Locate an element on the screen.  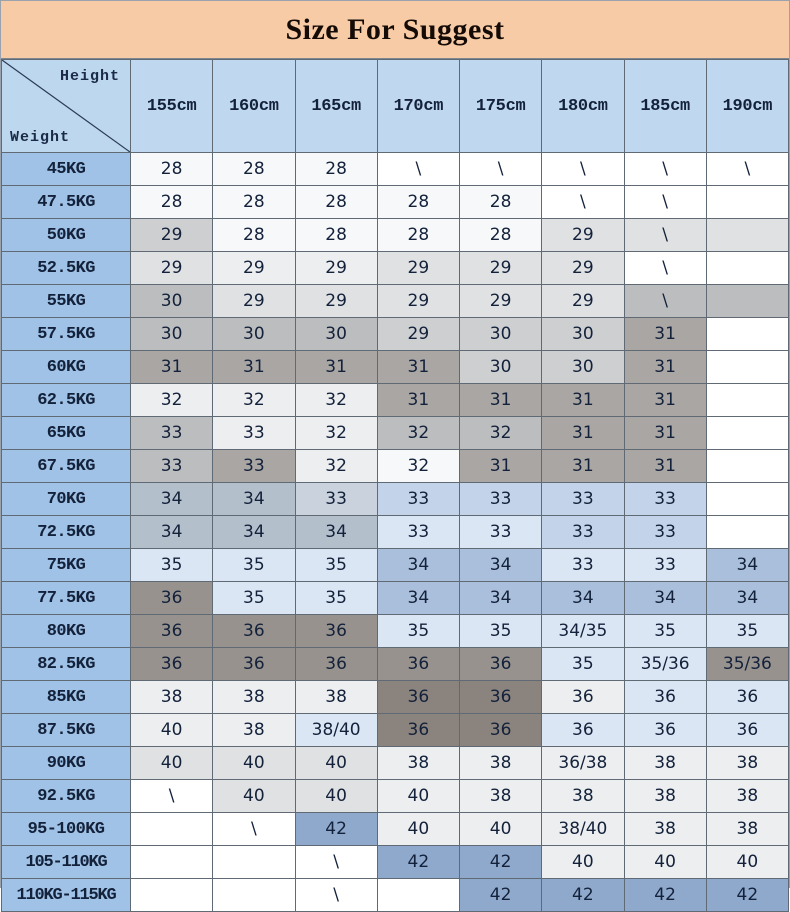
size-cell-62.5KG-190cm is located at coordinates (747, 400).